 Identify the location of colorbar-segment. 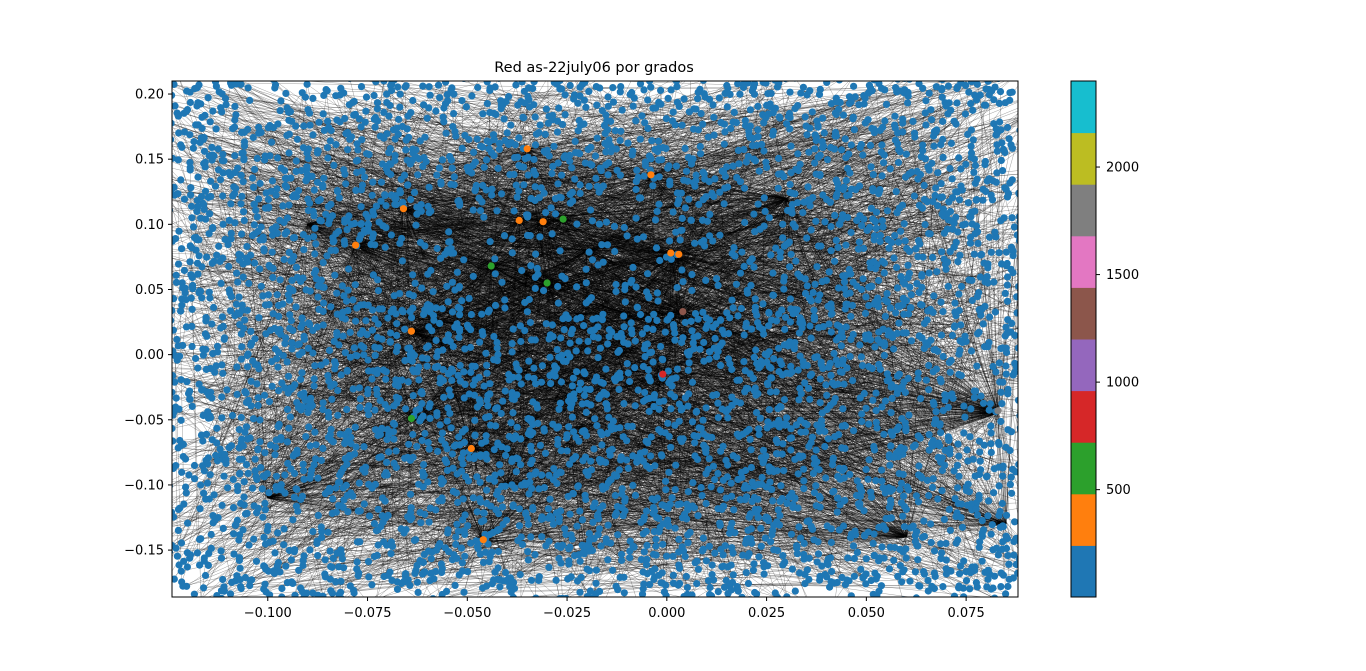
(1083, 210).